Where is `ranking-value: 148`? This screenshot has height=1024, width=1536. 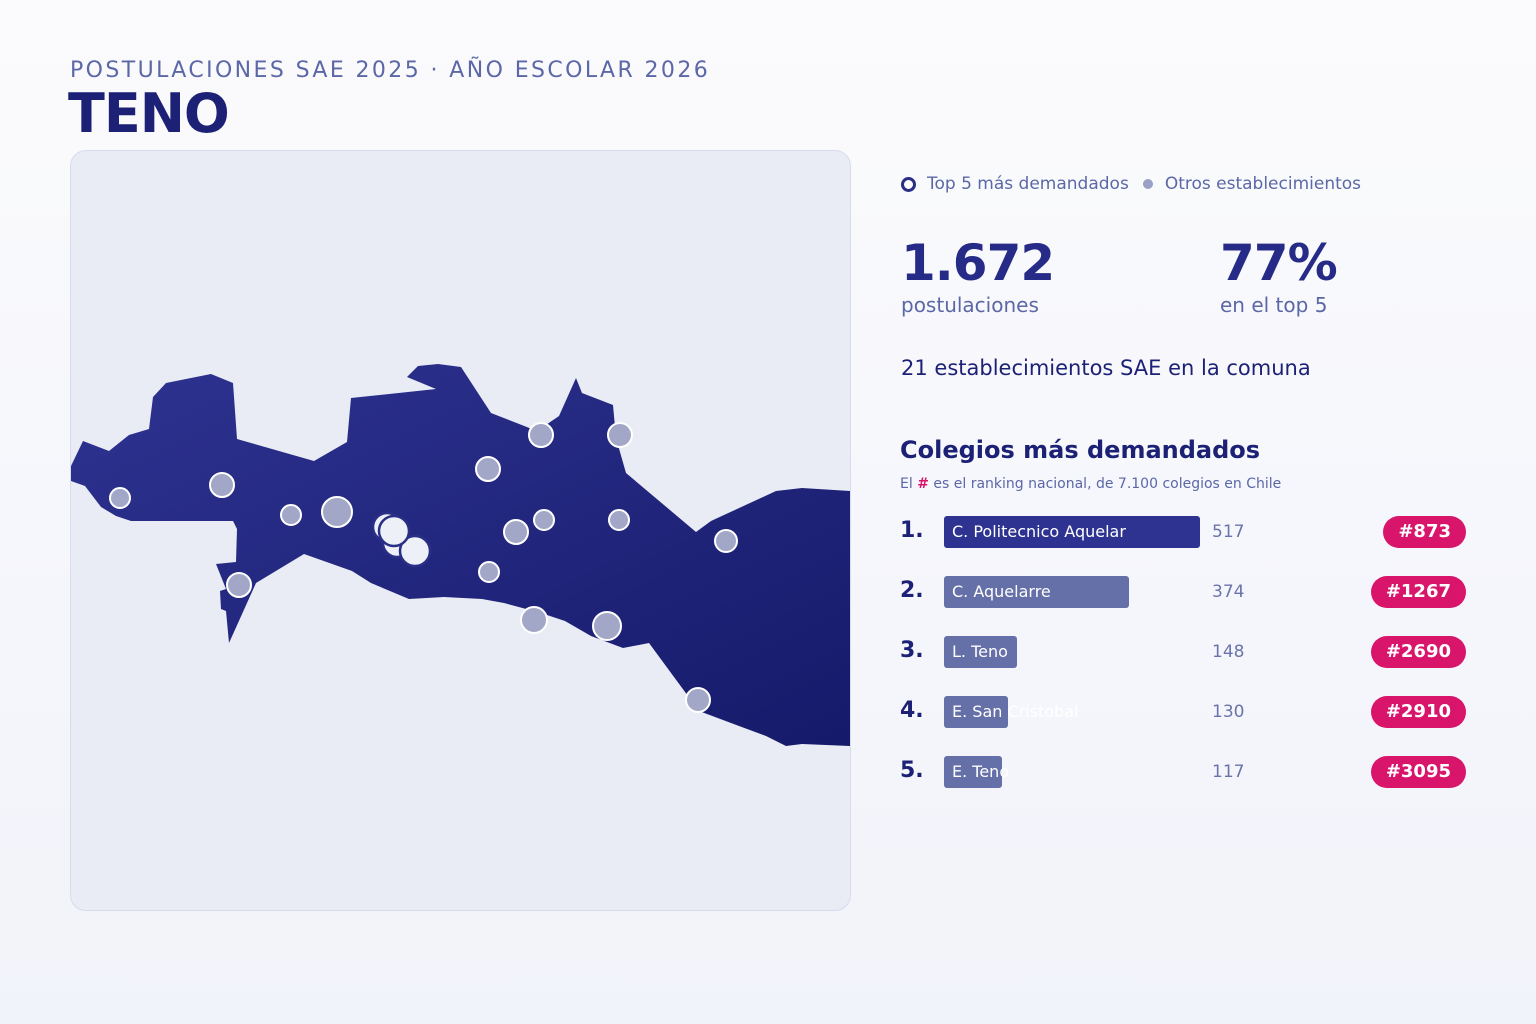
ranking-value: 148 is located at coordinates (1228, 652).